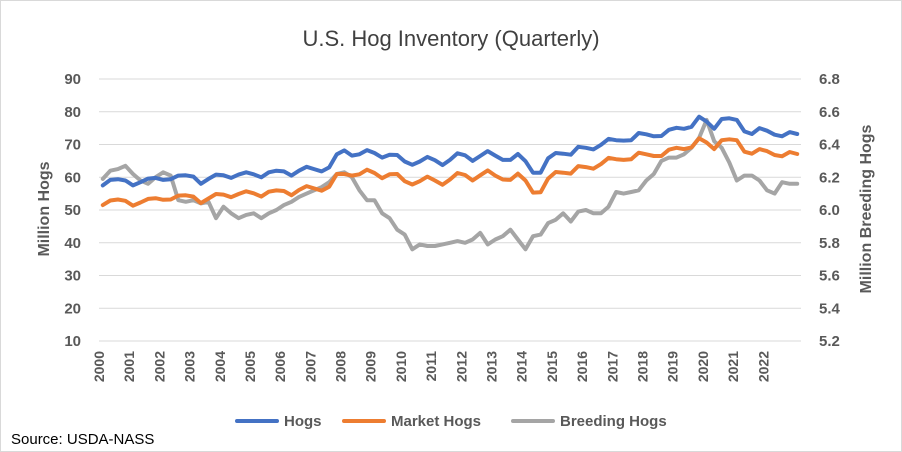 Image resolution: width=902 pixels, height=452 pixels. What do you see at coordinates (278, 421) in the screenshot?
I see `legend-item-hogs: Hogs` at bounding box center [278, 421].